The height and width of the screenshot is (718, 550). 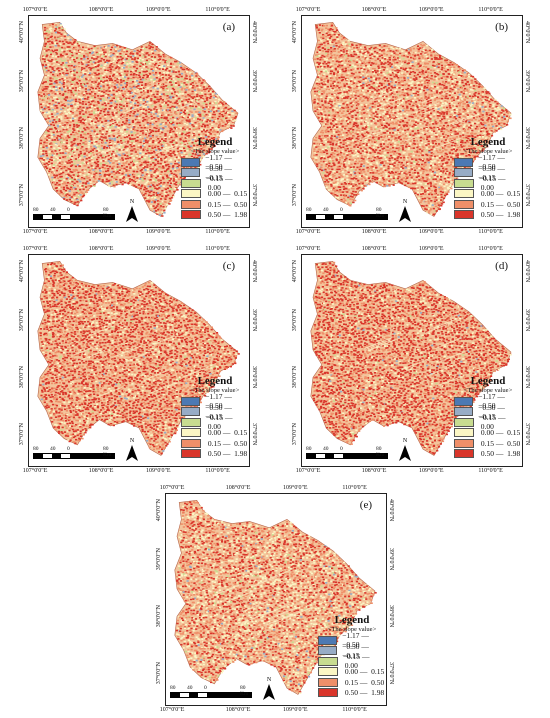 What do you see at coordinates (391, 673) in the screenshot?
I see `lat-tick-label: 37°0'0"N` at bounding box center [391, 673].